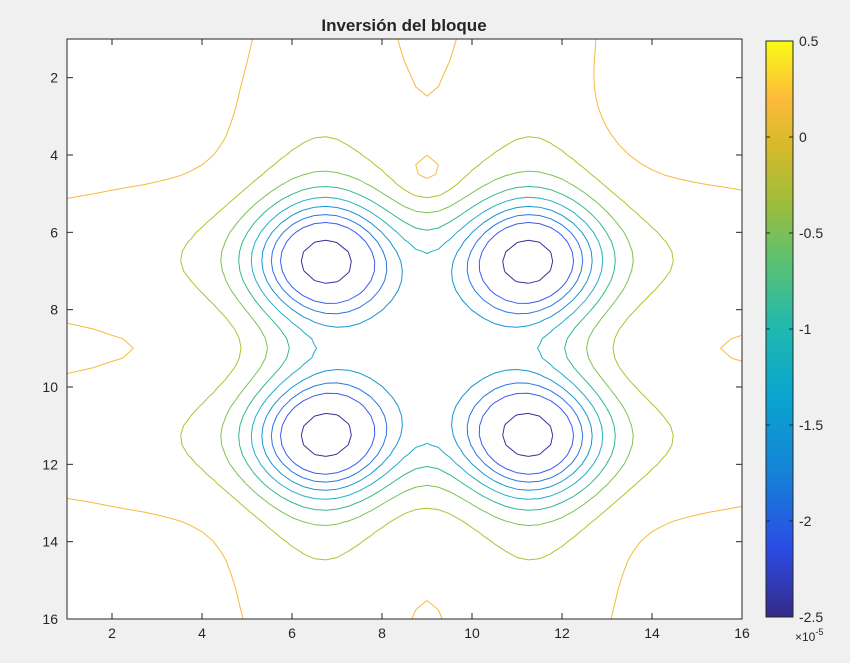 The height and width of the screenshot is (663, 850). I want to click on chart-title: Inversión del bloque, so click(403, 25).